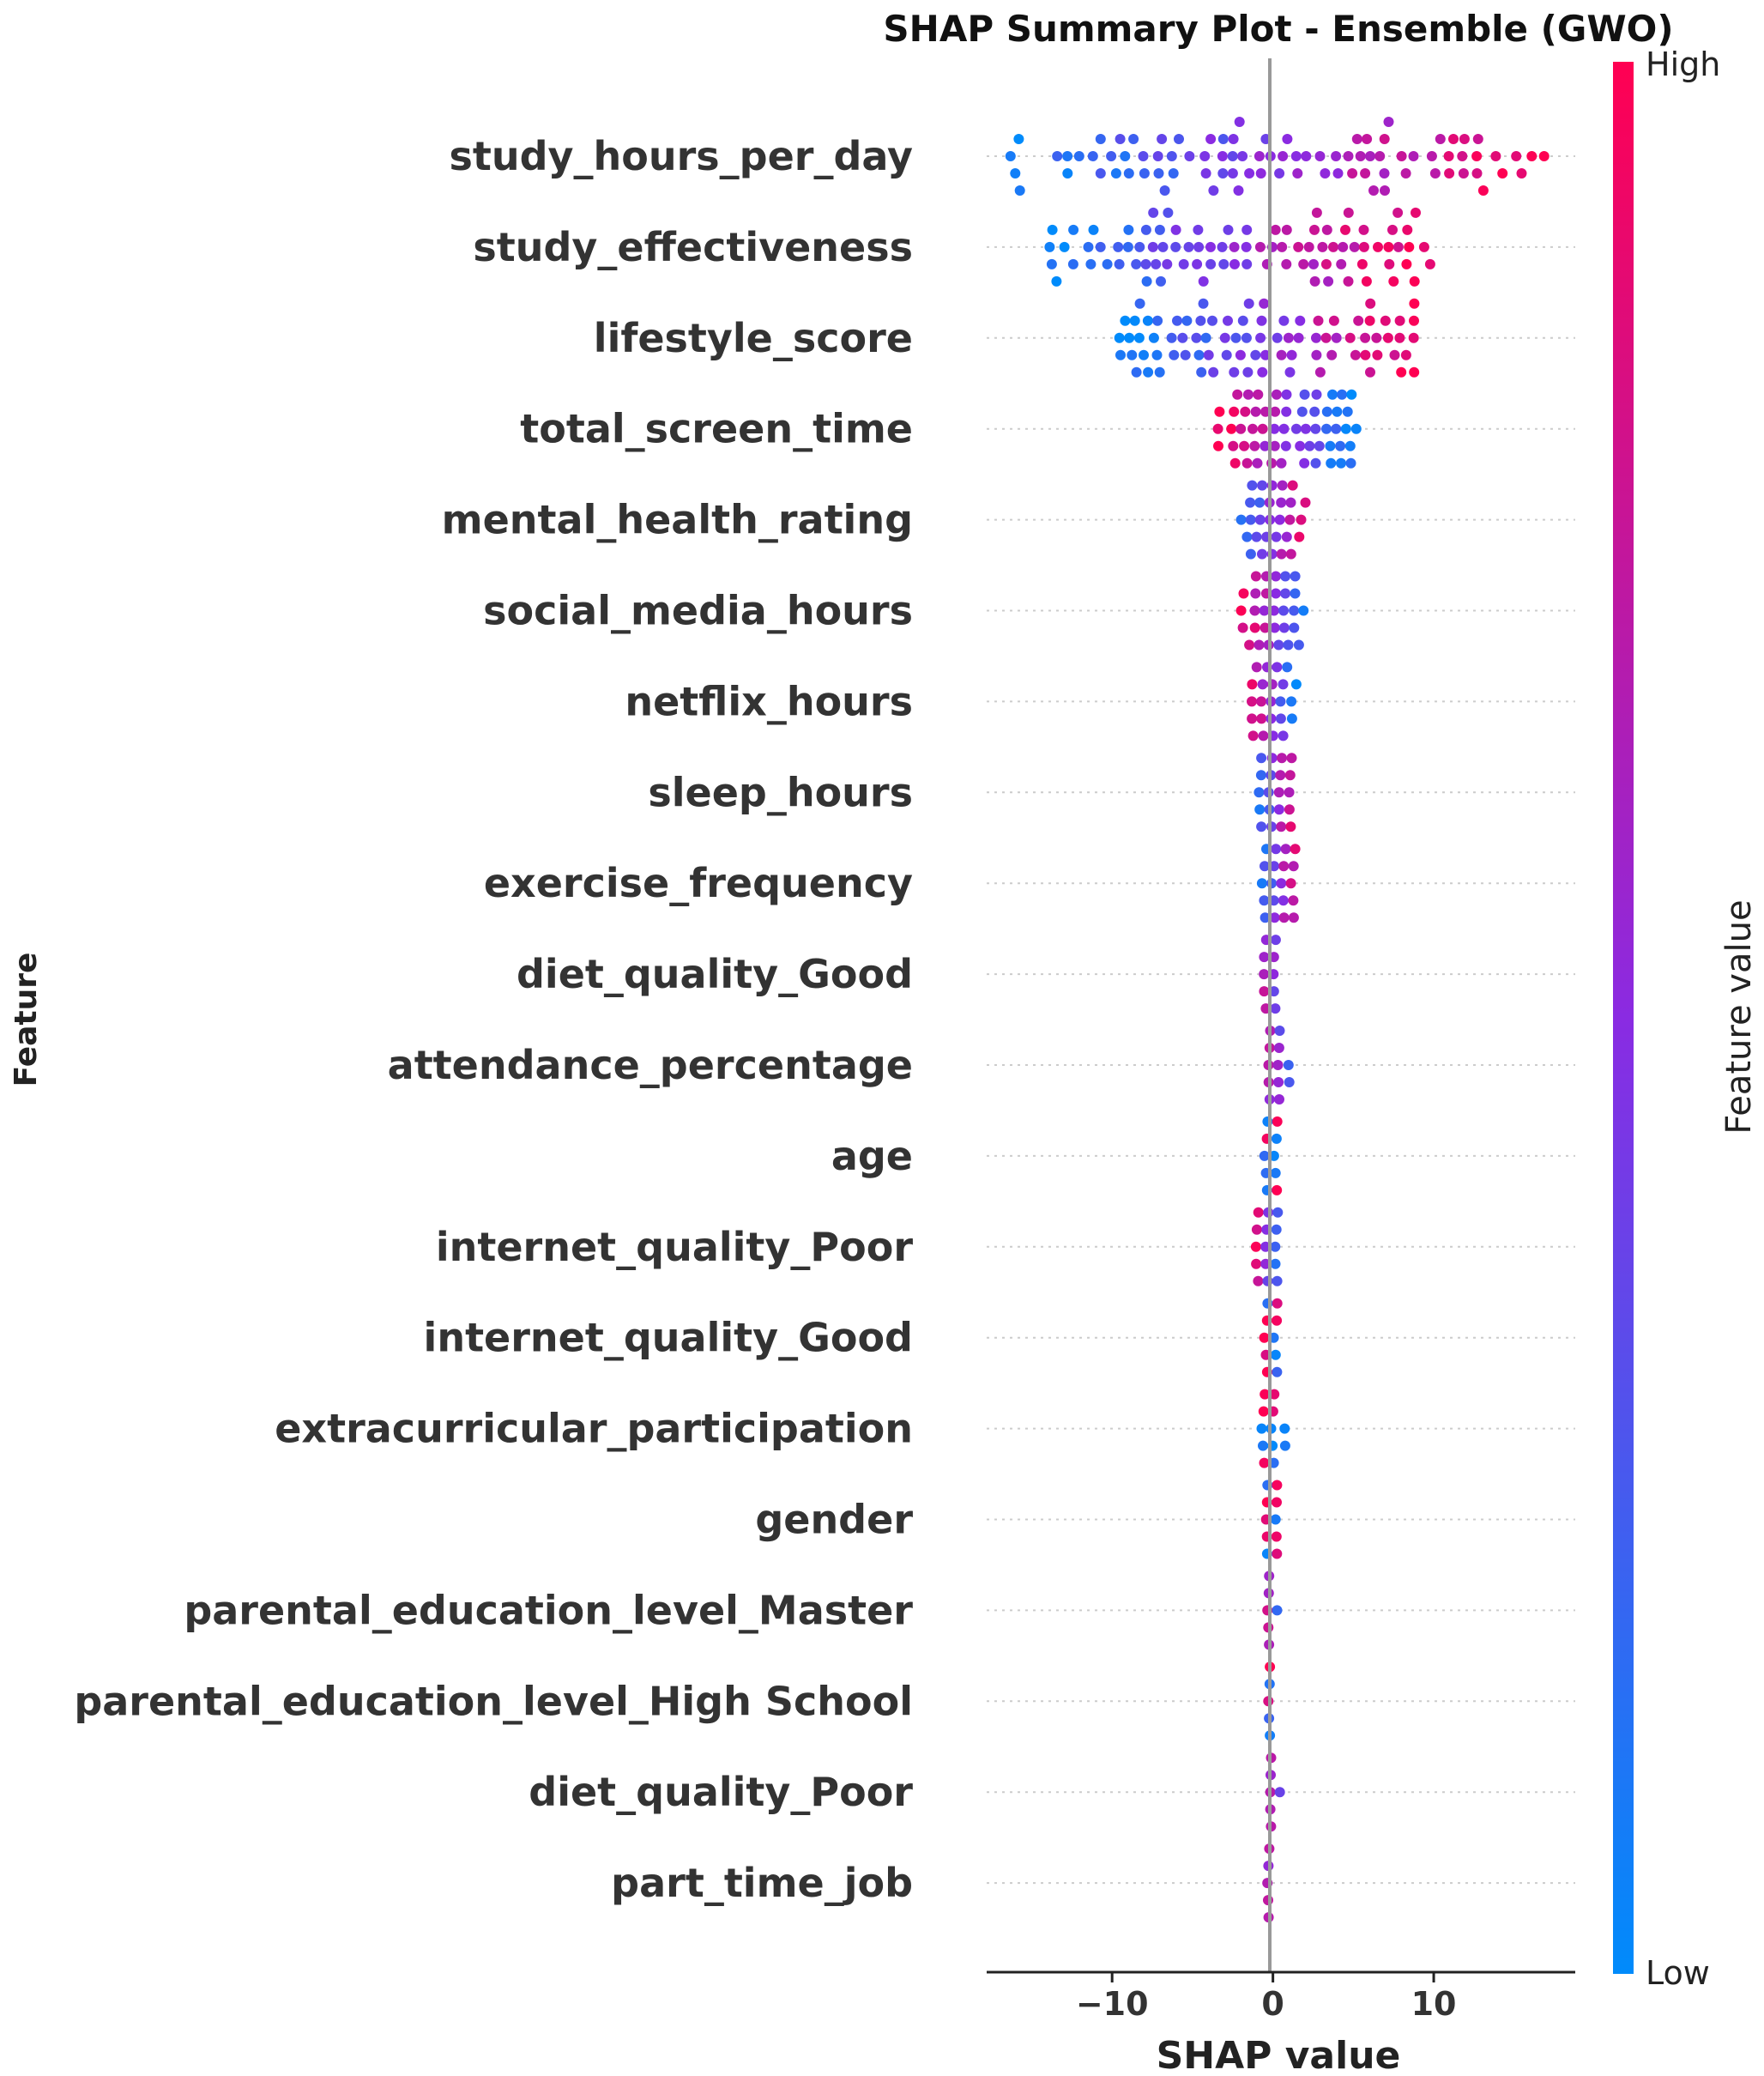 The image size is (1764, 2076). What do you see at coordinates (674, 1247) in the screenshot?
I see `feature-label: internet_quality_Poor` at bounding box center [674, 1247].